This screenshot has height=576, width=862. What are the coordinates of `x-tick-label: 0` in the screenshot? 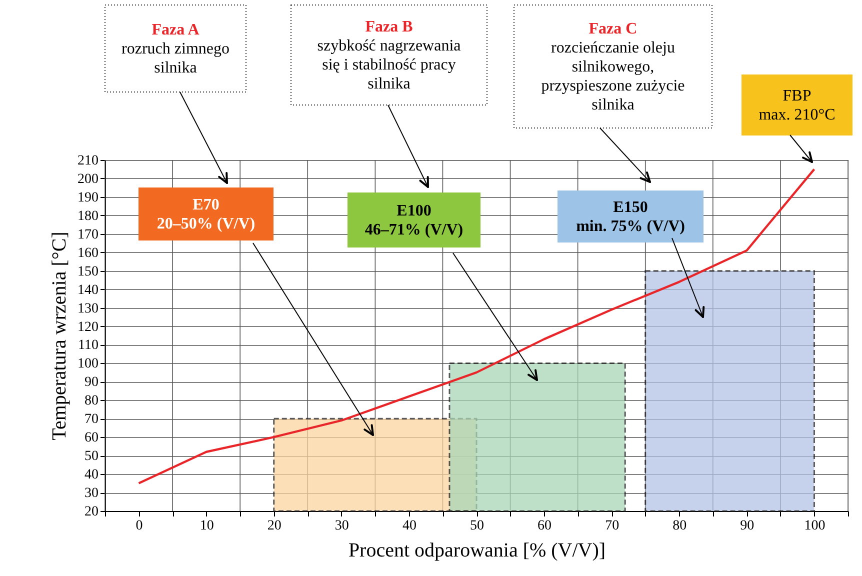 It's located at (139, 526).